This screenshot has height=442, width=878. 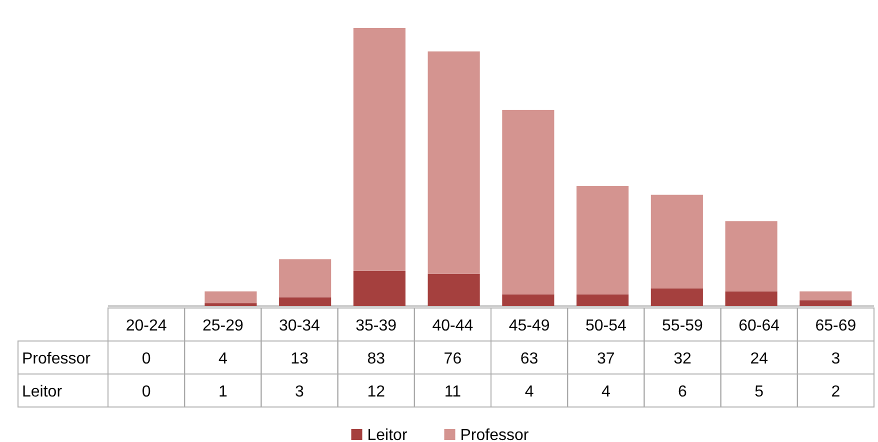 I want to click on data-label: 32, so click(x=683, y=359).